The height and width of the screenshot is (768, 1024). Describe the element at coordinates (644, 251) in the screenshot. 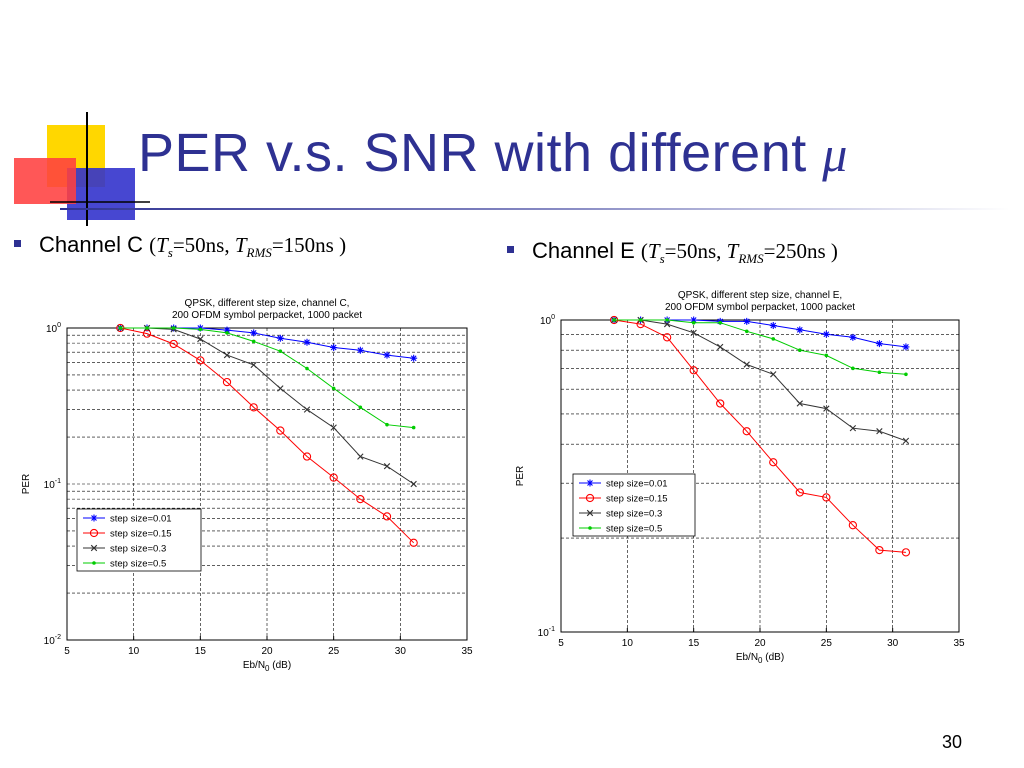

I see `paren-open: (` at that location.